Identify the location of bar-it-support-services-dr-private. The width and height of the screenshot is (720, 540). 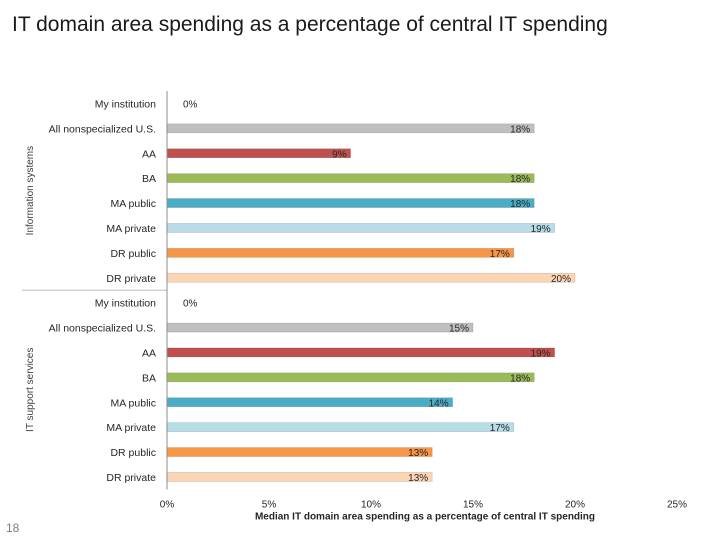
(299, 477).